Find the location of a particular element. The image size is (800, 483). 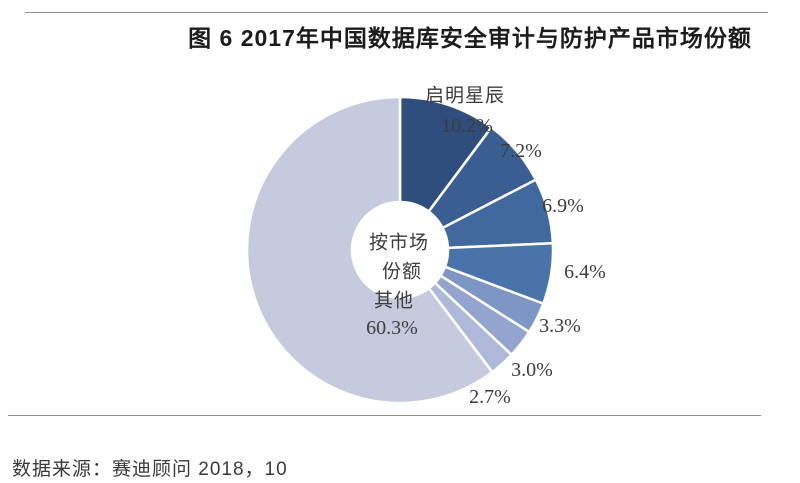

donut-center-label-line1: 按市场 is located at coordinates (399, 243).